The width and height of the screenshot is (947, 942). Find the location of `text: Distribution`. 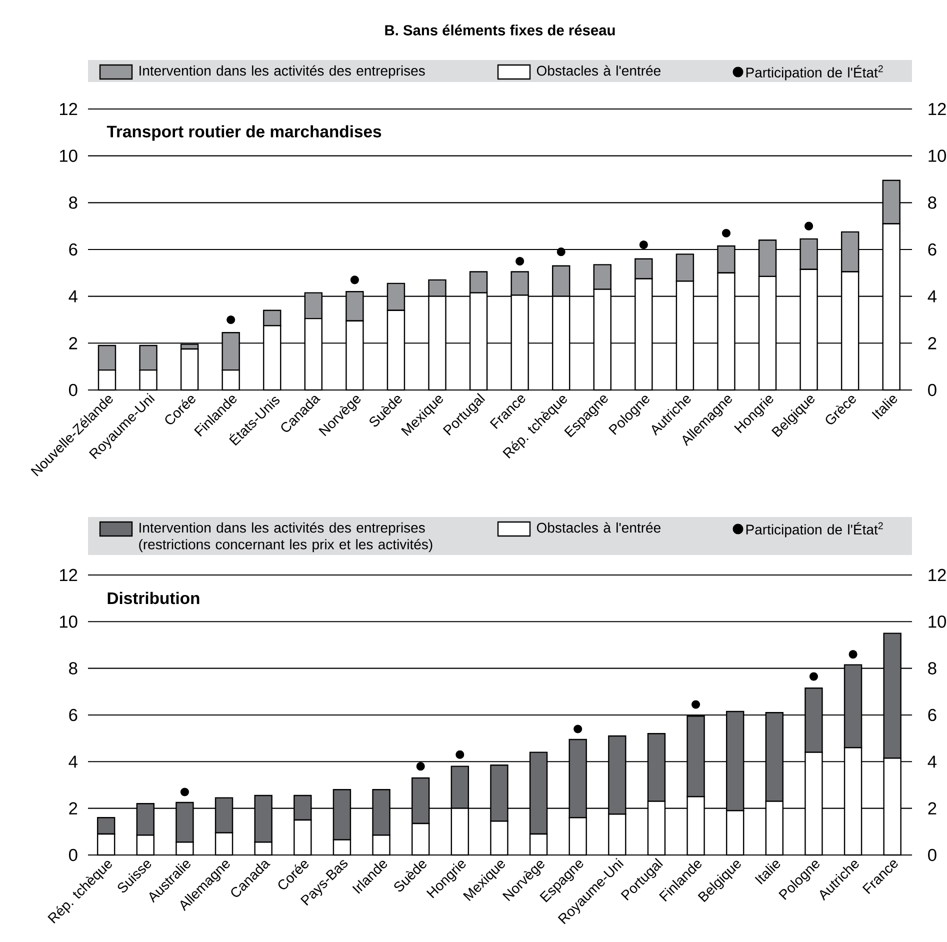

text: Distribution is located at coordinates (154, 598).